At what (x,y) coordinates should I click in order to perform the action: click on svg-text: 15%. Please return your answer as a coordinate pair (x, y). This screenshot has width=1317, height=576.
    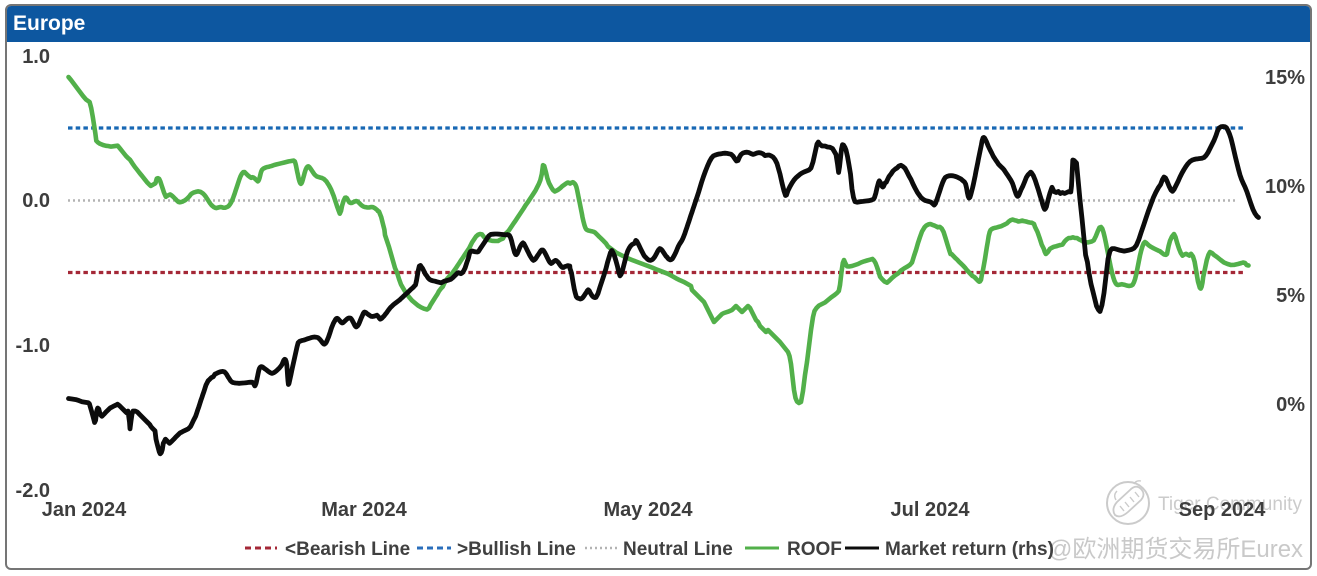
    Looking at the image, I should click on (1285, 78).